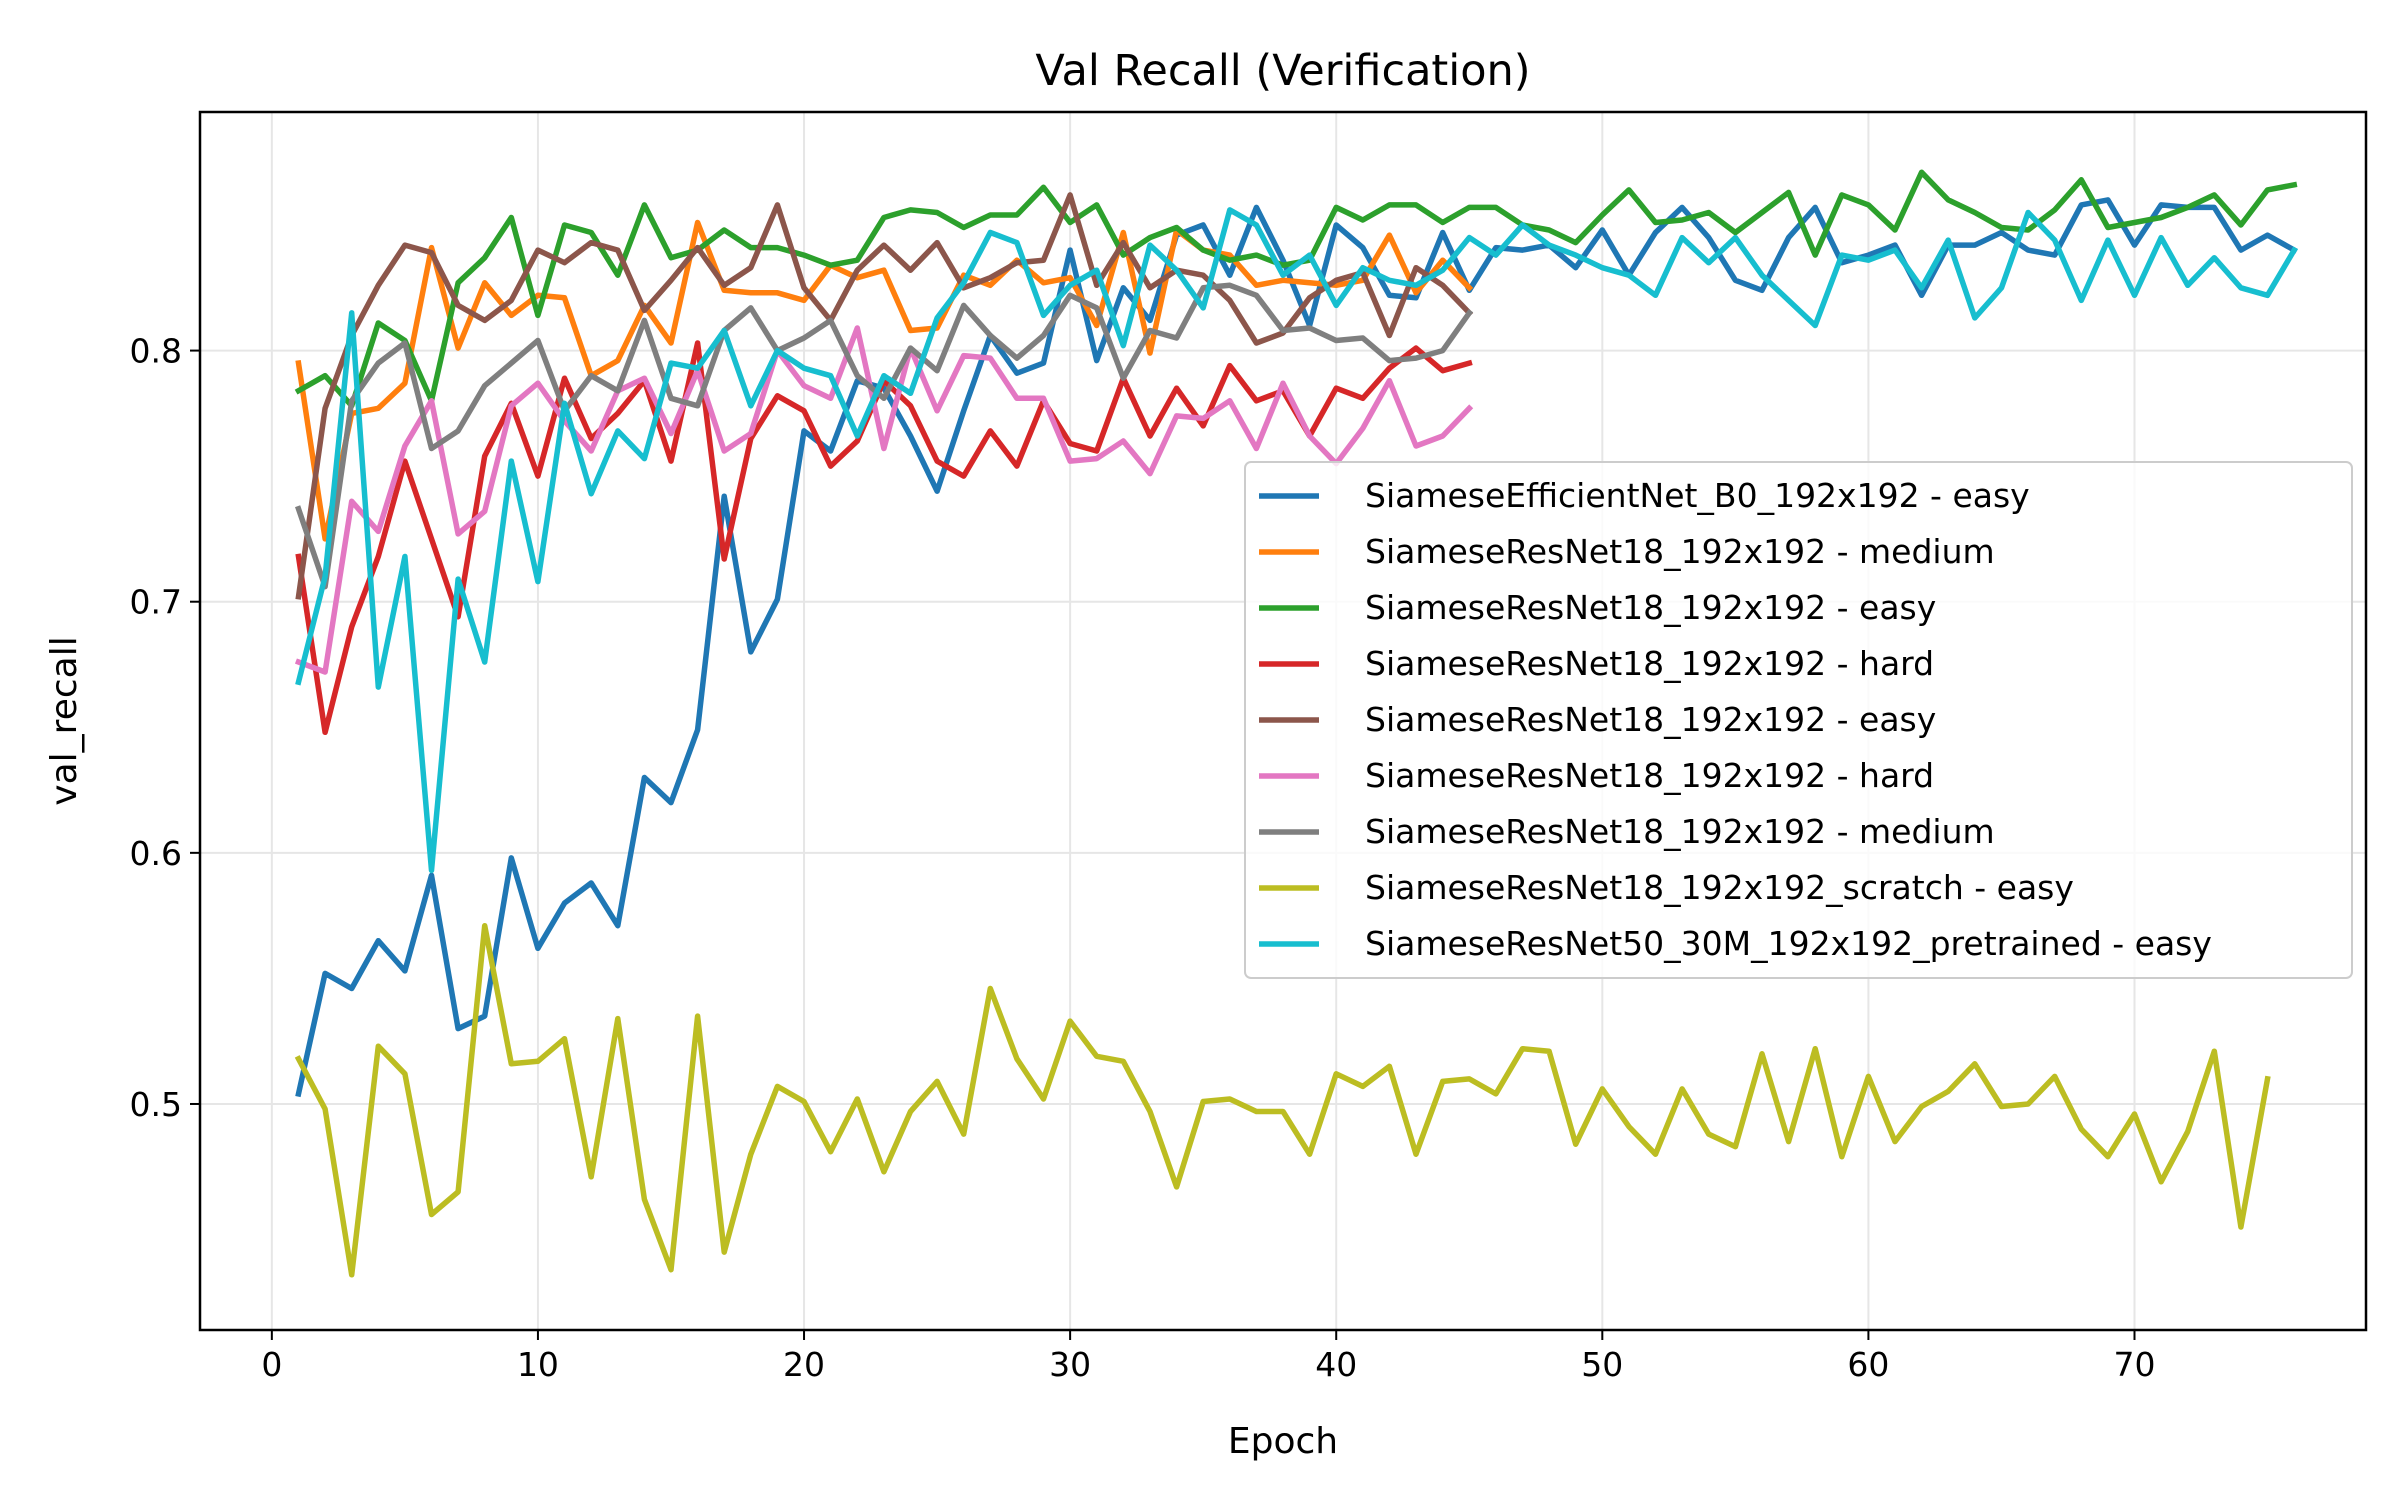  What do you see at coordinates (1697, 495) in the screenshot?
I see `legend-label: SiameseEfficientNet_B0_192x192 - easy` at bounding box center [1697, 495].